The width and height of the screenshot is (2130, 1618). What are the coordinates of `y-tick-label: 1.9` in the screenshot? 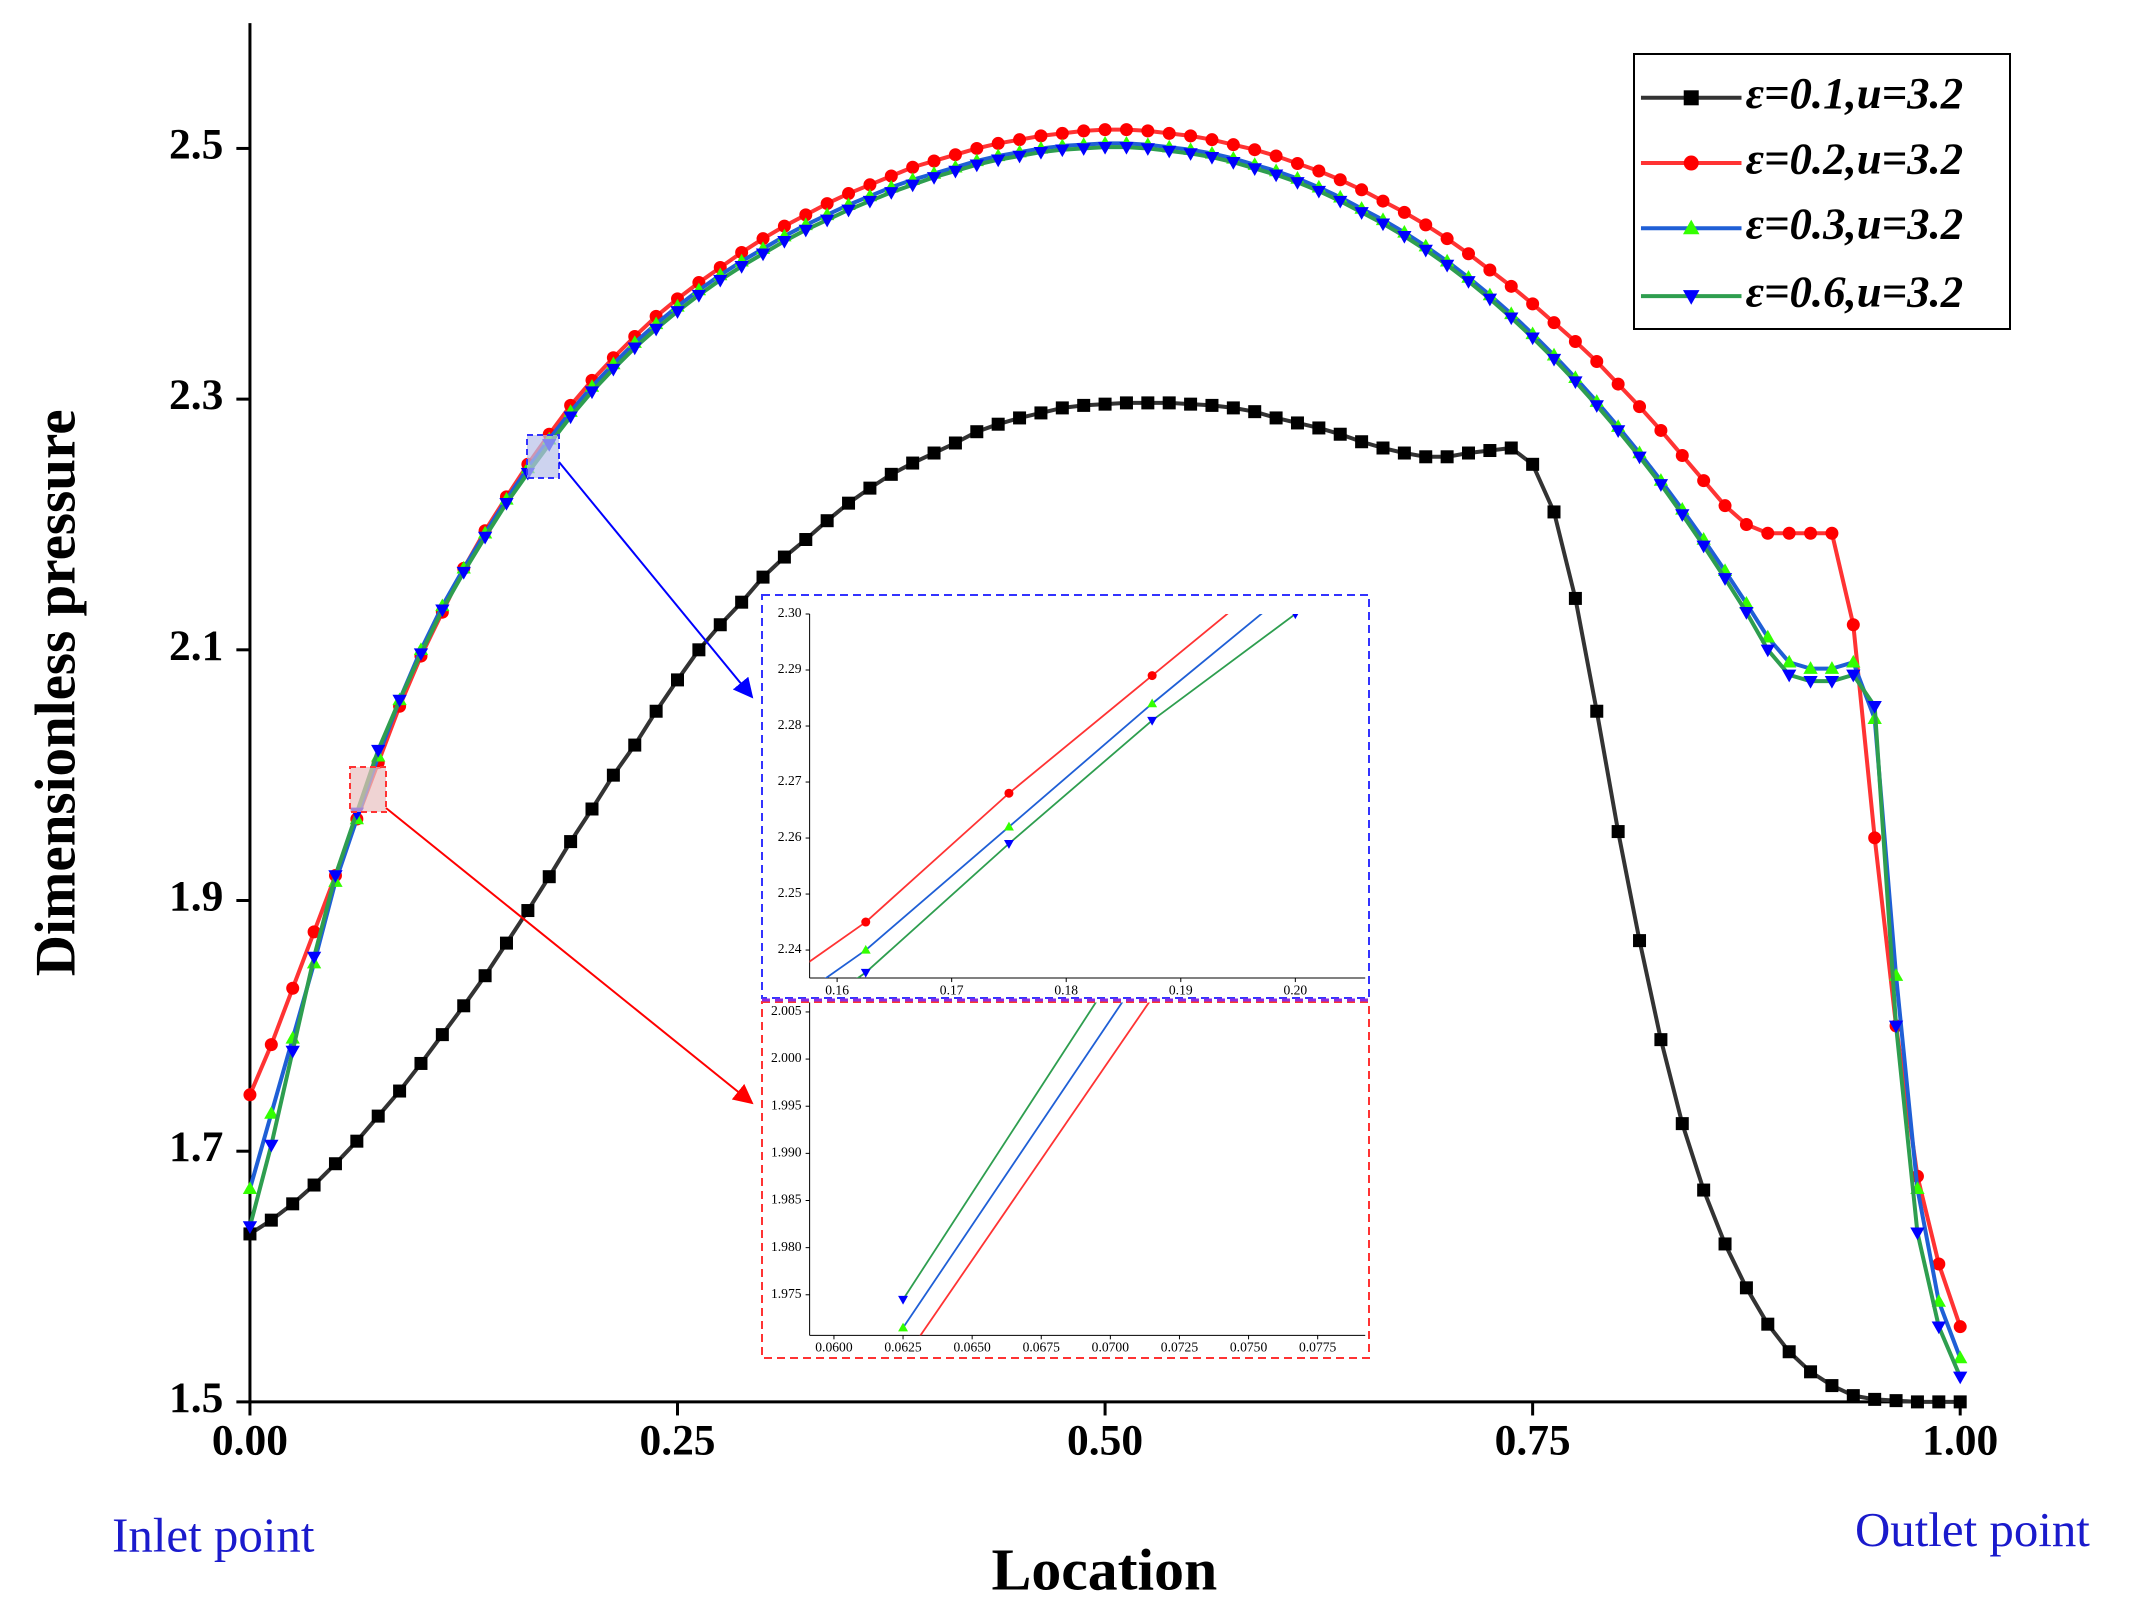 It's located at (196, 896).